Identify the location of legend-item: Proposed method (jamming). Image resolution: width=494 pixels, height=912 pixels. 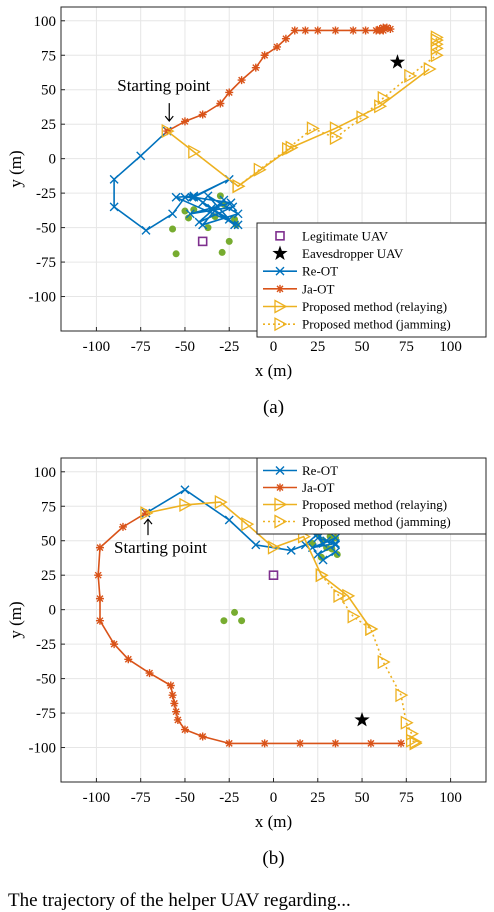
(357, 521).